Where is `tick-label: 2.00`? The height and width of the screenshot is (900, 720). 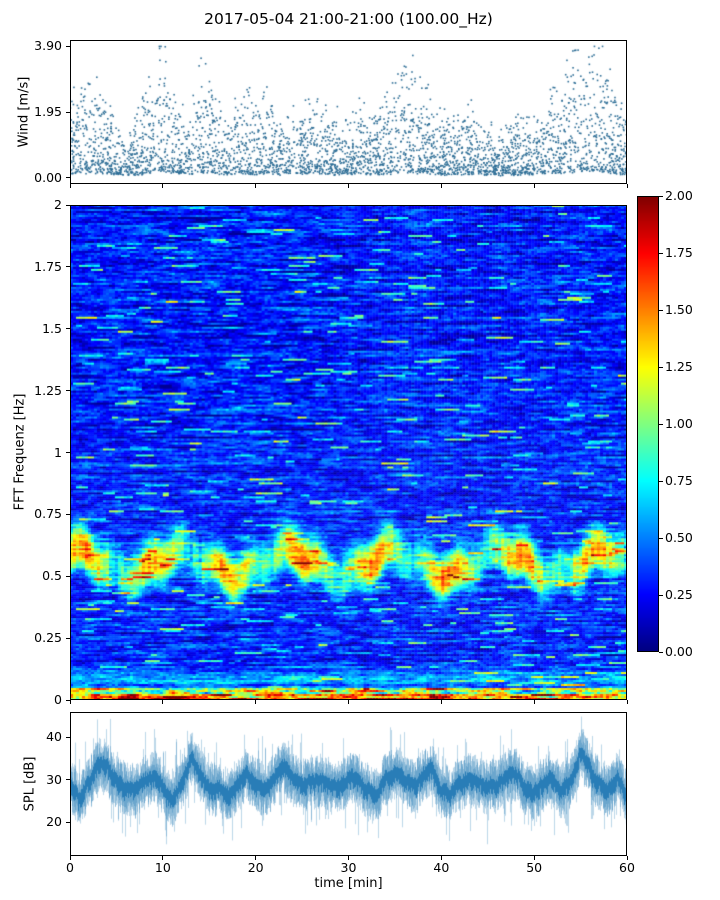 tick-label: 2.00 is located at coordinates (679, 195).